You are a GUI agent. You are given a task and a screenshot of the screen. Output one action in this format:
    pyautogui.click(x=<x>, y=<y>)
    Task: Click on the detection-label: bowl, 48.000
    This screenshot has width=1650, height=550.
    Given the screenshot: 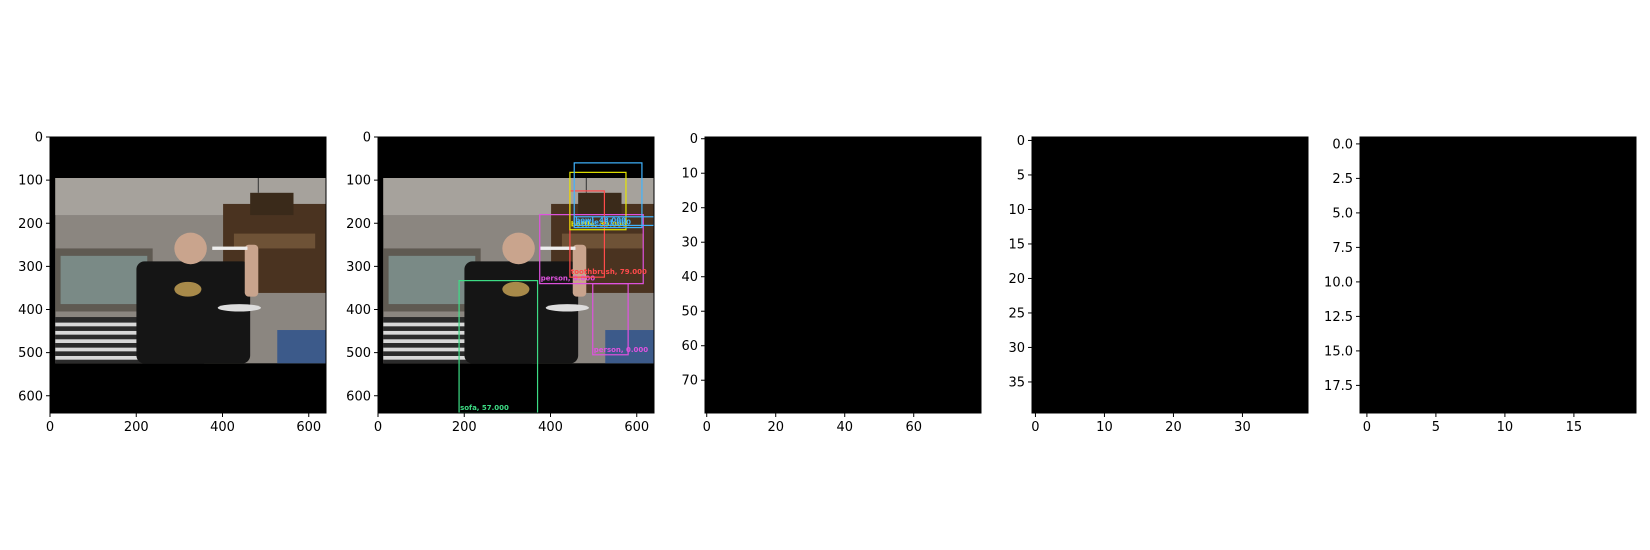 What is the action you would take?
    pyautogui.click(x=600, y=220)
    